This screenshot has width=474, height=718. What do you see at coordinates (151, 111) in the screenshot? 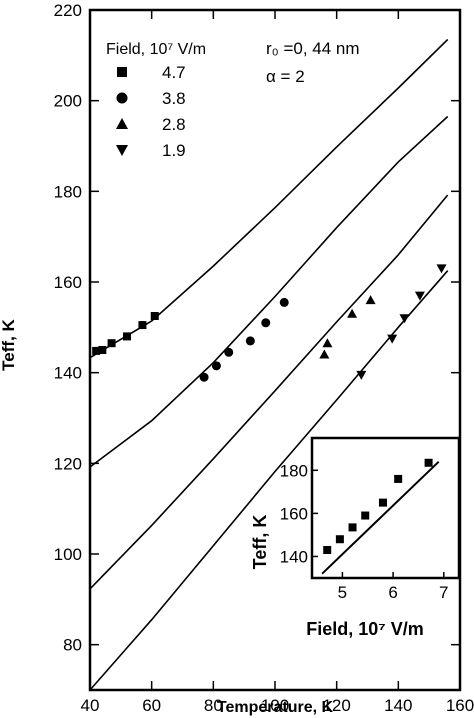
I see `legend-entries: 4.7 3.8 2.8 1.9` at bounding box center [151, 111].